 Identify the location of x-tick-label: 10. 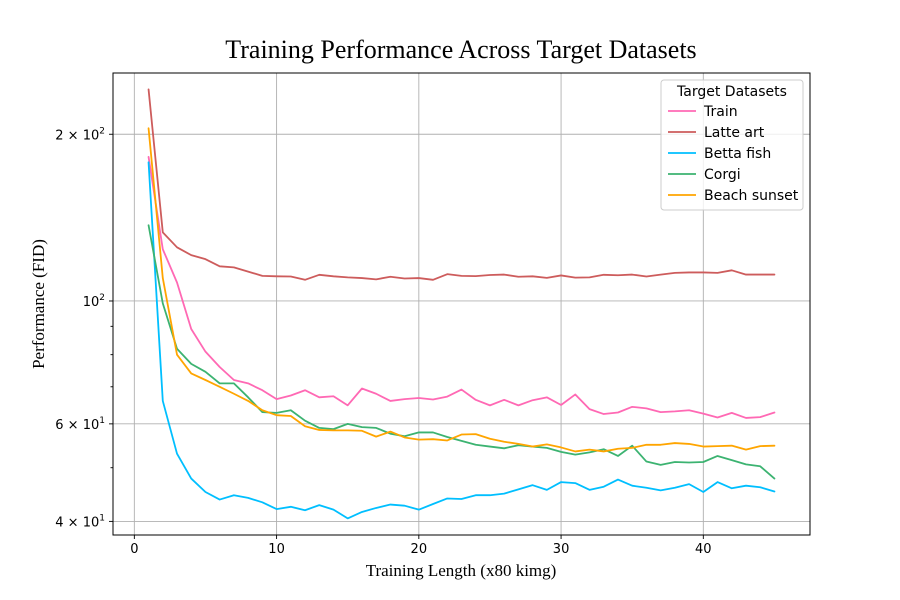
(276, 549).